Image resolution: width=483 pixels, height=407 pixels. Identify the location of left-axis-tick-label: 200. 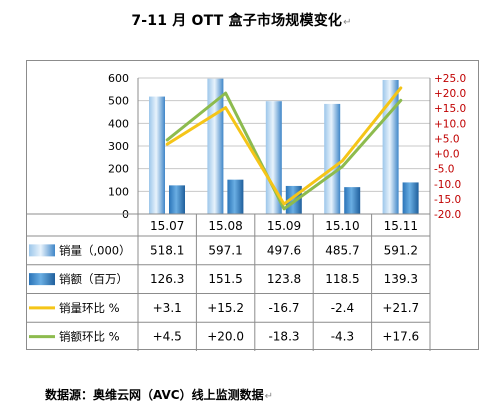
(118, 169).